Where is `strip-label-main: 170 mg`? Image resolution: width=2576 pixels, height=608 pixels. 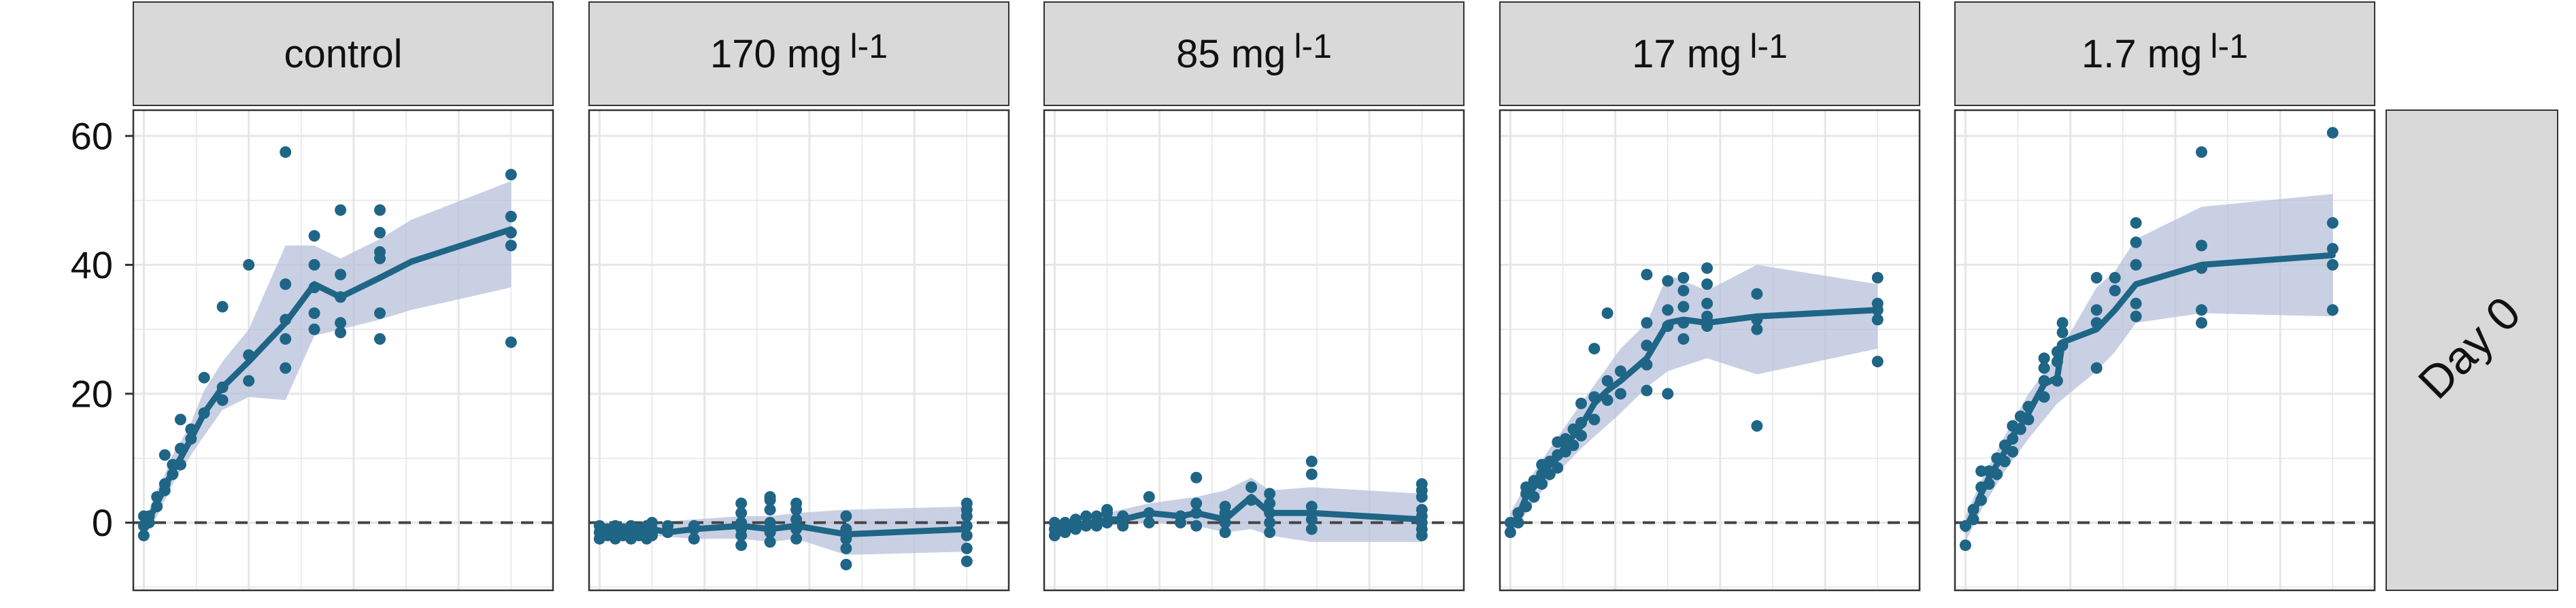
strip-label-main: 170 mg is located at coordinates (775, 54).